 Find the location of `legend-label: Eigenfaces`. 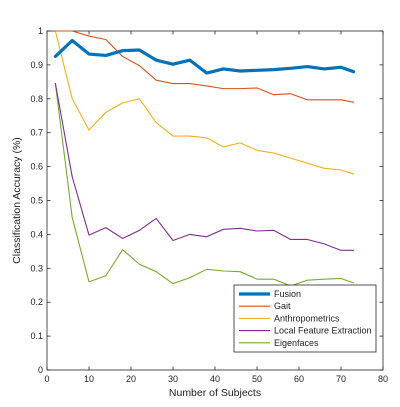

legend-label: Eigenfaces is located at coordinates (296, 343).